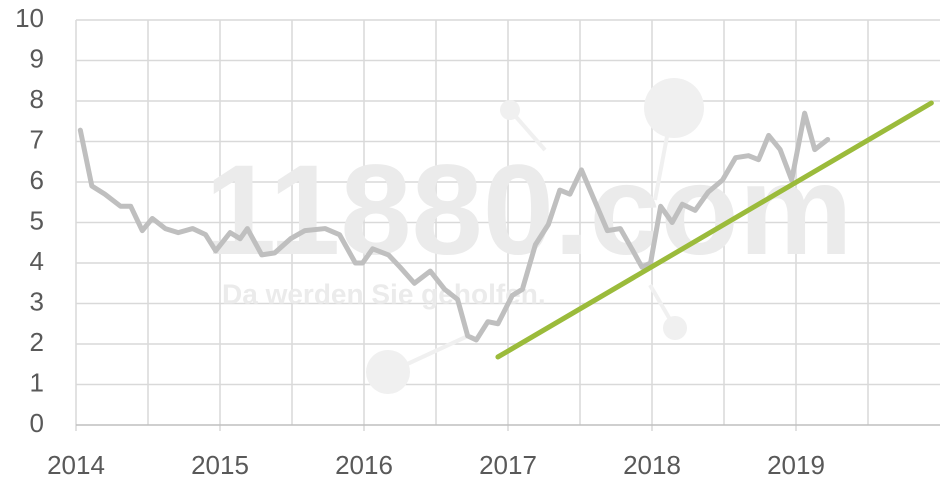 The height and width of the screenshot is (489, 944). I want to click on y-tick-label: 4, so click(37, 261).